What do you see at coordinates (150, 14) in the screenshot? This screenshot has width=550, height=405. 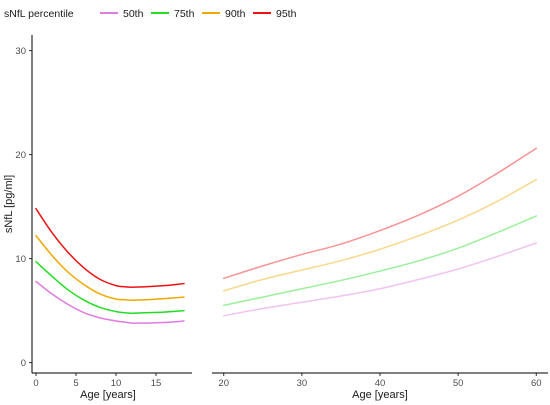 I see `legend: sNfL percentile 50th 75th 90th 95th` at bounding box center [150, 14].